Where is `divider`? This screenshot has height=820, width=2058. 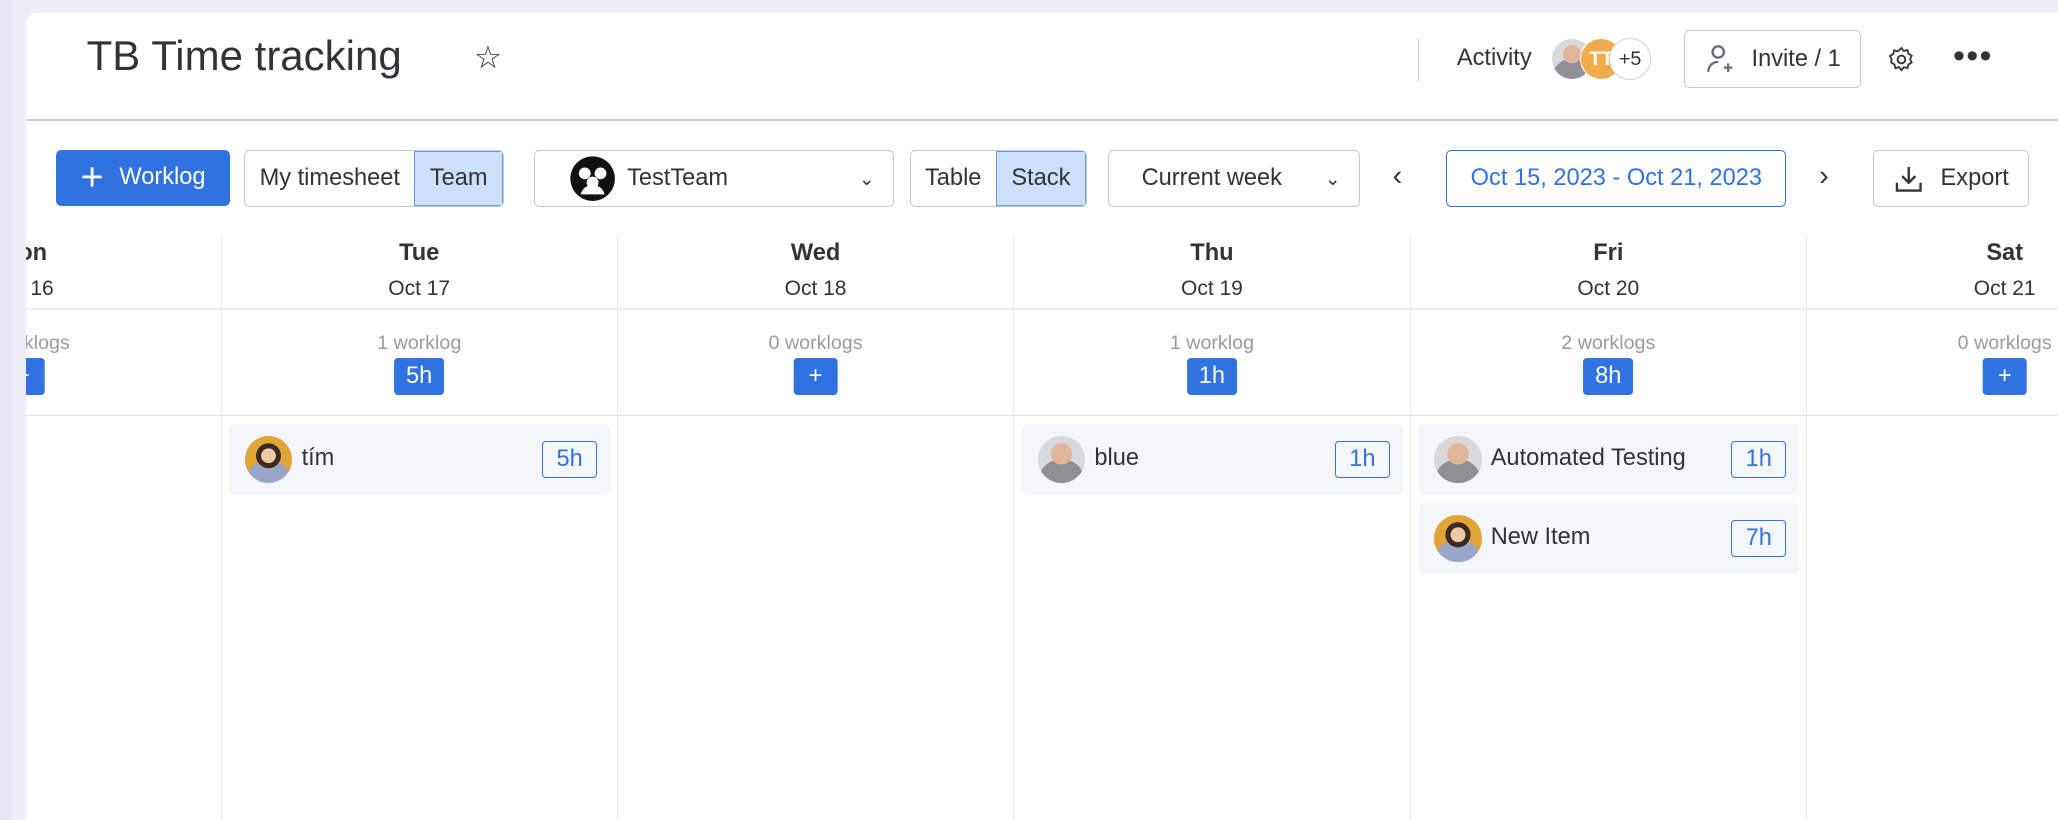
divider is located at coordinates (1418, 60).